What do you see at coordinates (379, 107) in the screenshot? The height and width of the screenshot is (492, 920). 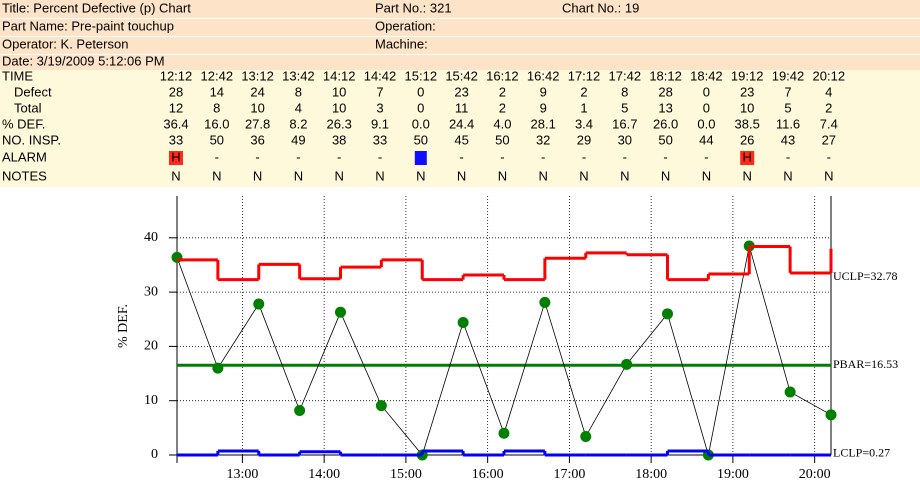 I see `cell: 3` at bounding box center [379, 107].